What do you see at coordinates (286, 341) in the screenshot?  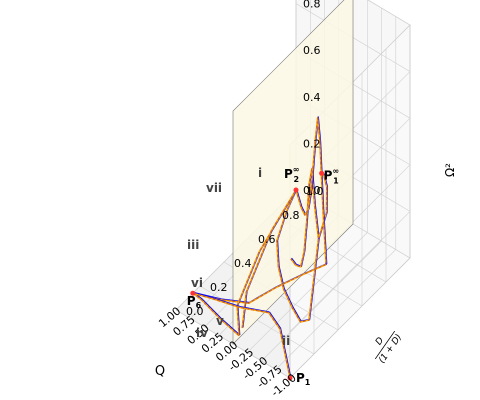 I see `region-label-ii: ii` at bounding box center [286, 341].